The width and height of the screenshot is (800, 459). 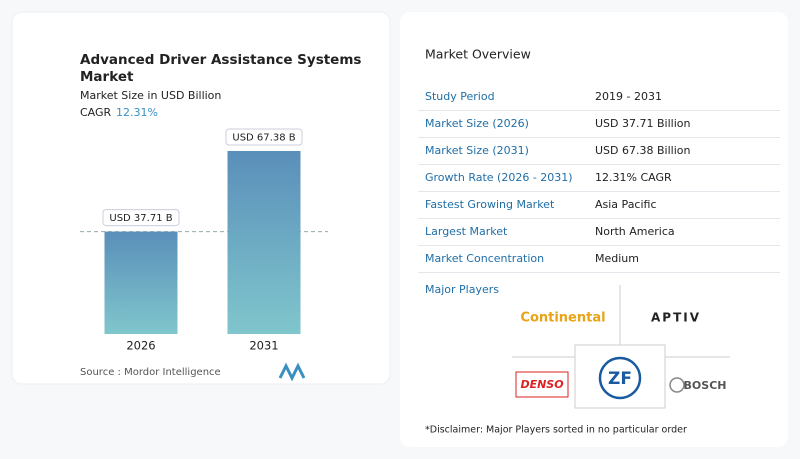 I want to click on overview-value: USD 67.38 Billion, so click(x=642, y=150).